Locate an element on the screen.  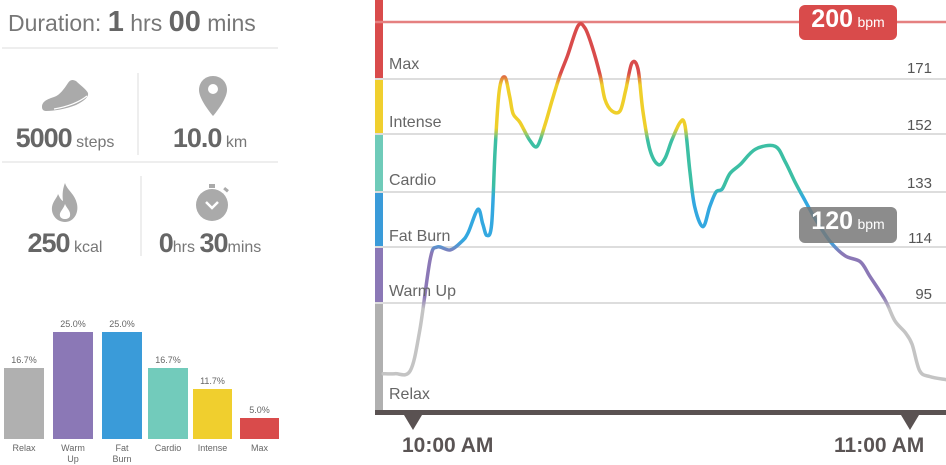
active-minutes: 30 is located at coordinates (213, 243).